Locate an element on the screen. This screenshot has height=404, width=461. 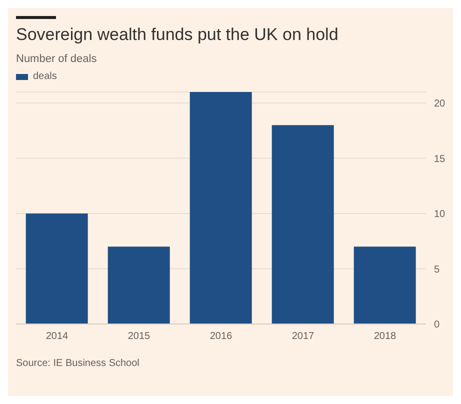
chart-subtitle: Number of deals is located at coordinates (57, 59).